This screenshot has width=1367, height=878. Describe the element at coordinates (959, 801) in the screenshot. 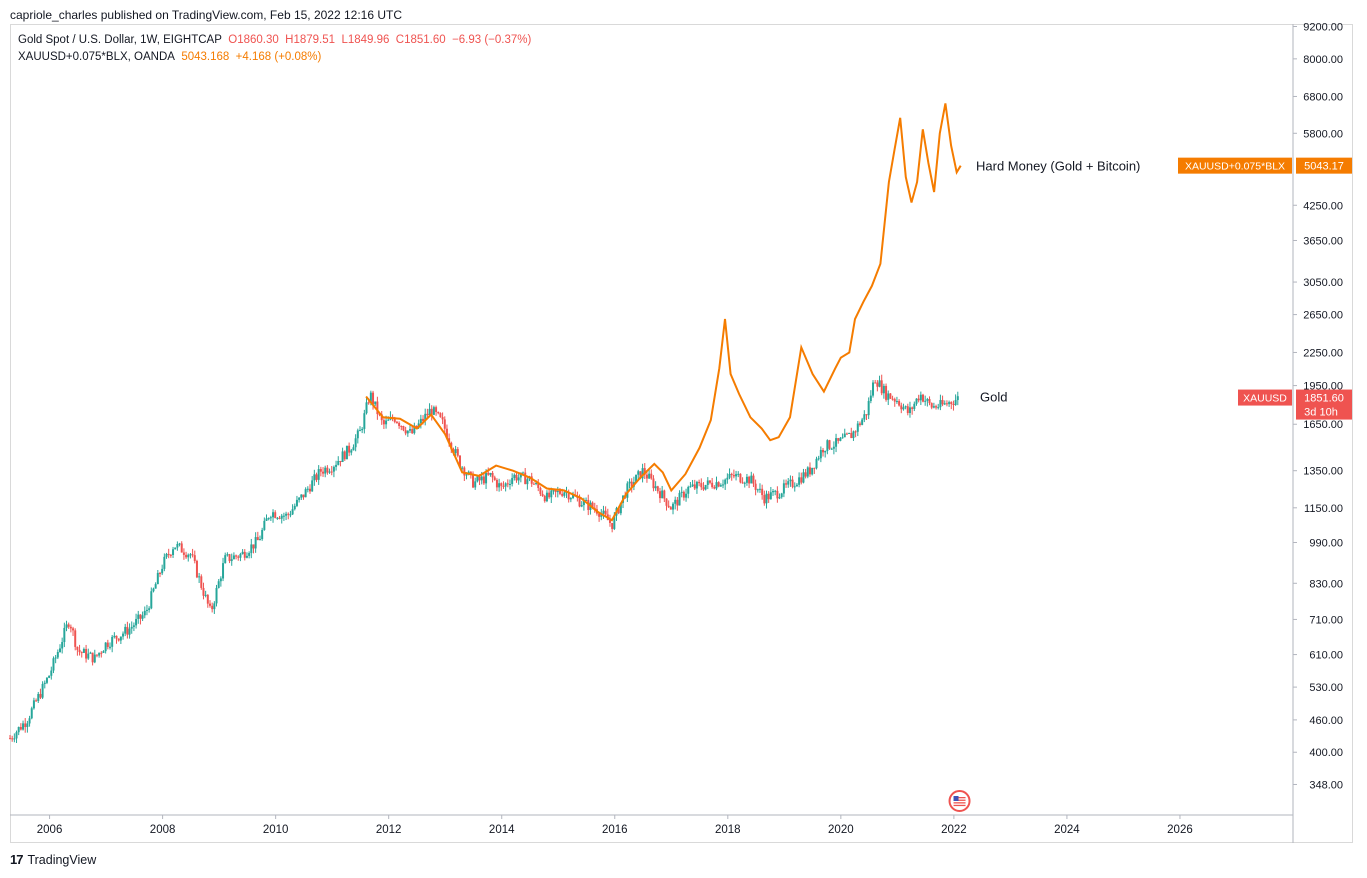

I see `us-flag-economic-event-icon` at that location.